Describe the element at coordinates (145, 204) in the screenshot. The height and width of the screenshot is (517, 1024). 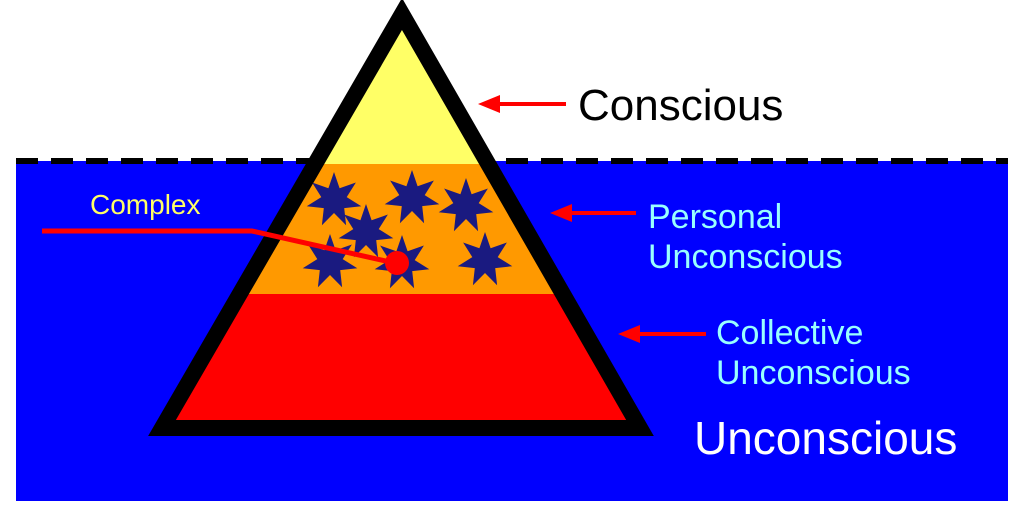
I see `complex-label: Complex` at that location.